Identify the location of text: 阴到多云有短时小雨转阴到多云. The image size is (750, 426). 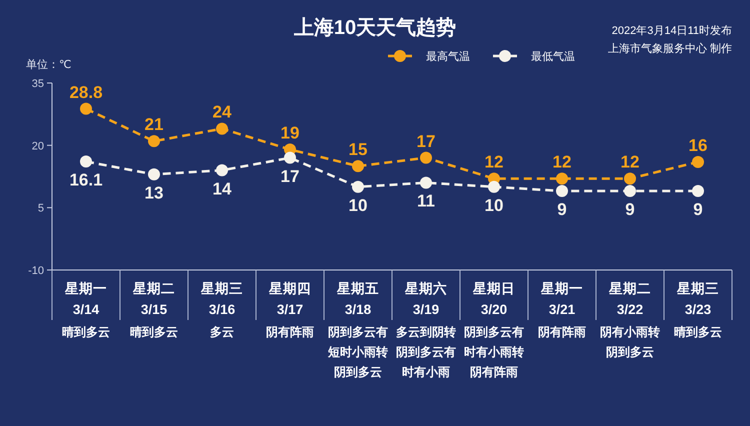
(357, 352).